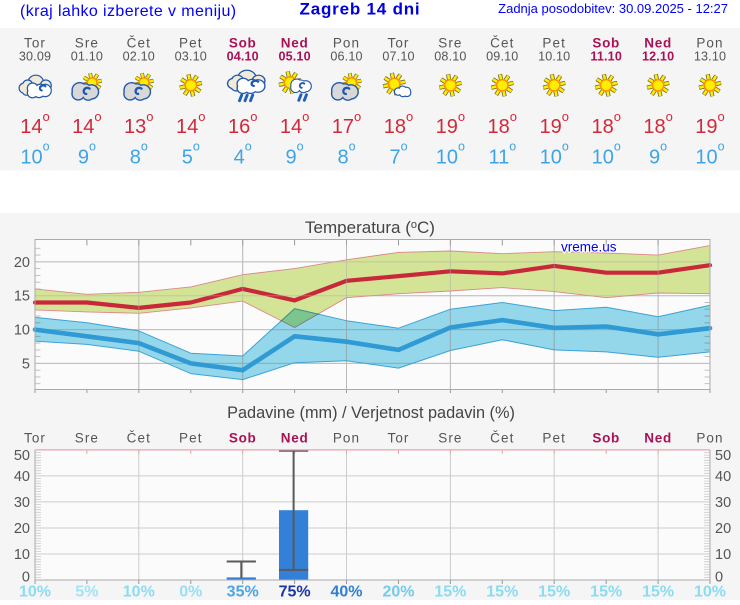 This screenshot has height=605, width=740. Describe the element at coordinates (360, 9) in the screenshot. I see `svg-text: Zagreb 14 dni` at that location.